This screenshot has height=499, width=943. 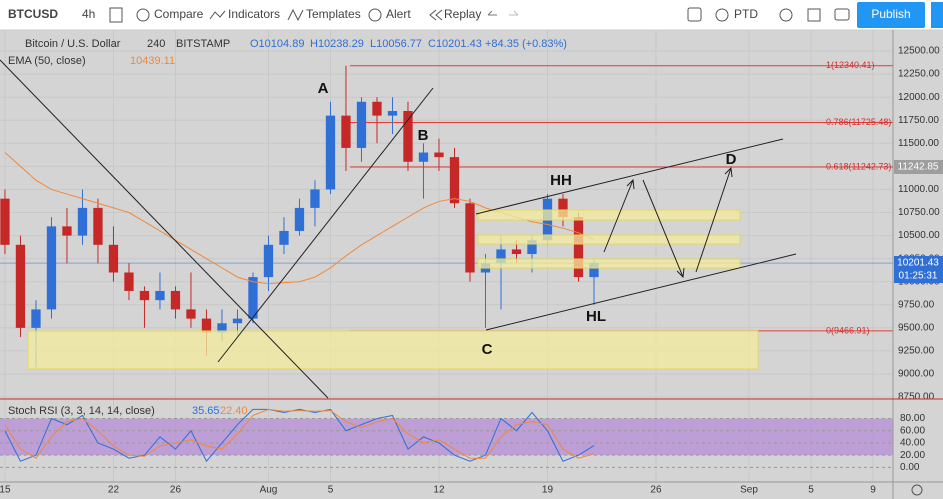 What do you see at coordinates (858, 166) in the screenshot?
I see `fib-label: 0.618(11242.73)` at bounding box center [858, 166].